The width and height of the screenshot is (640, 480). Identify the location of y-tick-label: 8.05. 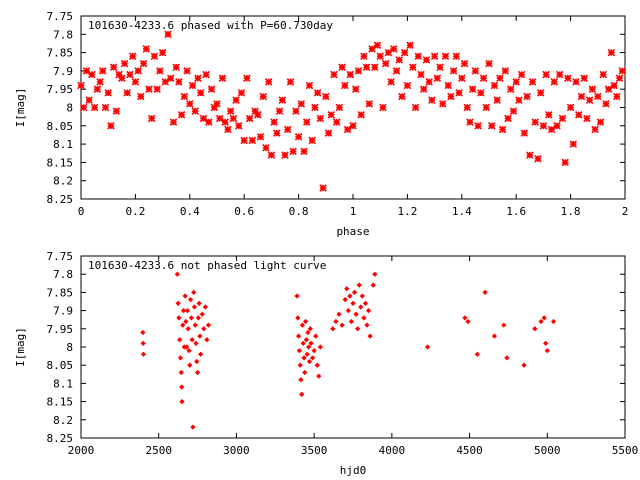
(60, 365).